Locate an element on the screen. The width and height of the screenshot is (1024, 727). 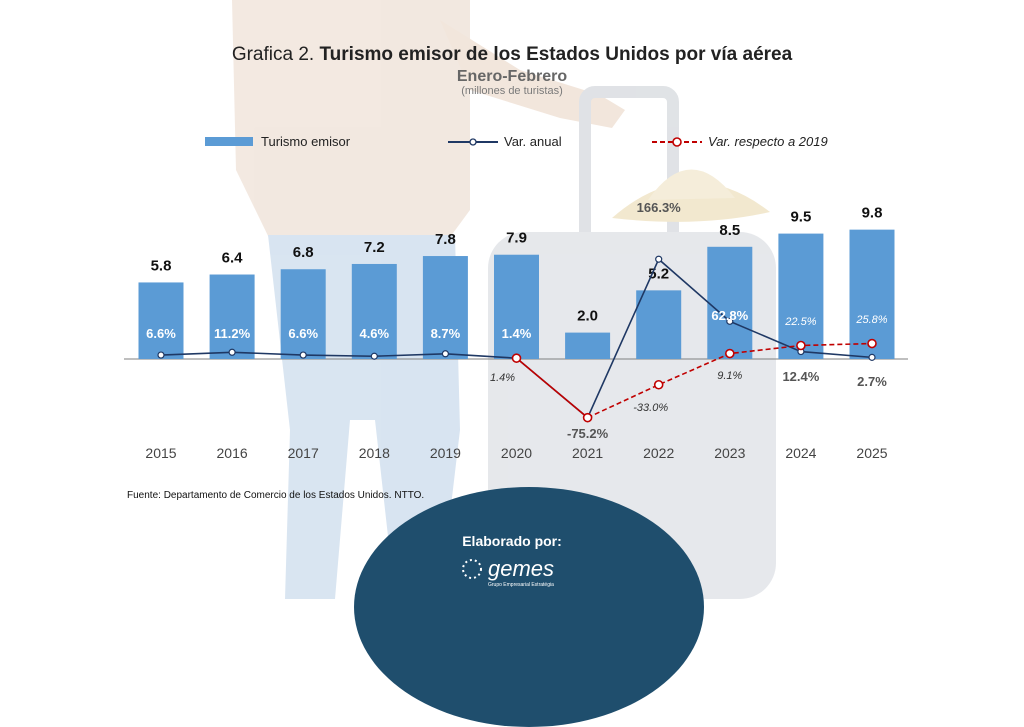
bar-label-2018: 7.2 is located at coordinates (374, 247).